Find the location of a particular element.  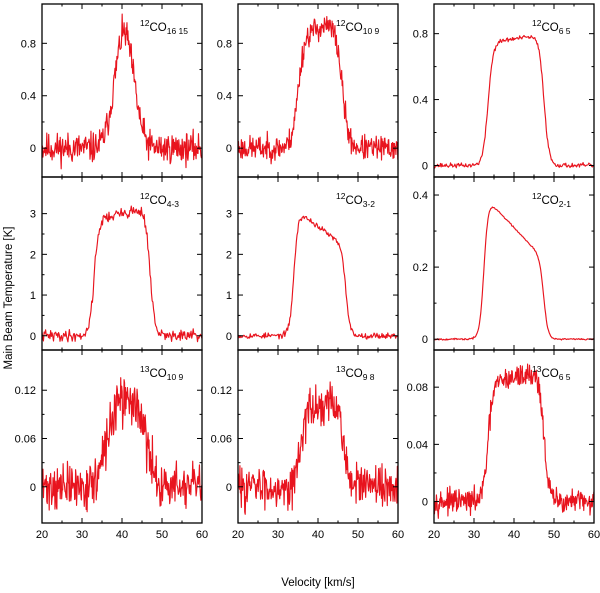

panel-label: 12CO4-3 is located at coordinates (159, 200).